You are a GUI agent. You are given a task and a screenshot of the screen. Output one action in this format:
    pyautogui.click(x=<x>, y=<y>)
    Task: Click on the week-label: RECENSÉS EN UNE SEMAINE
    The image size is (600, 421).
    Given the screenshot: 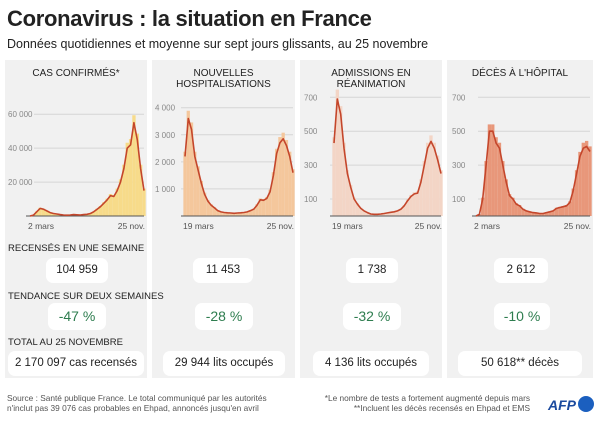 What is the action you would take?
    pyautogui.click(x=76, y=248)
    